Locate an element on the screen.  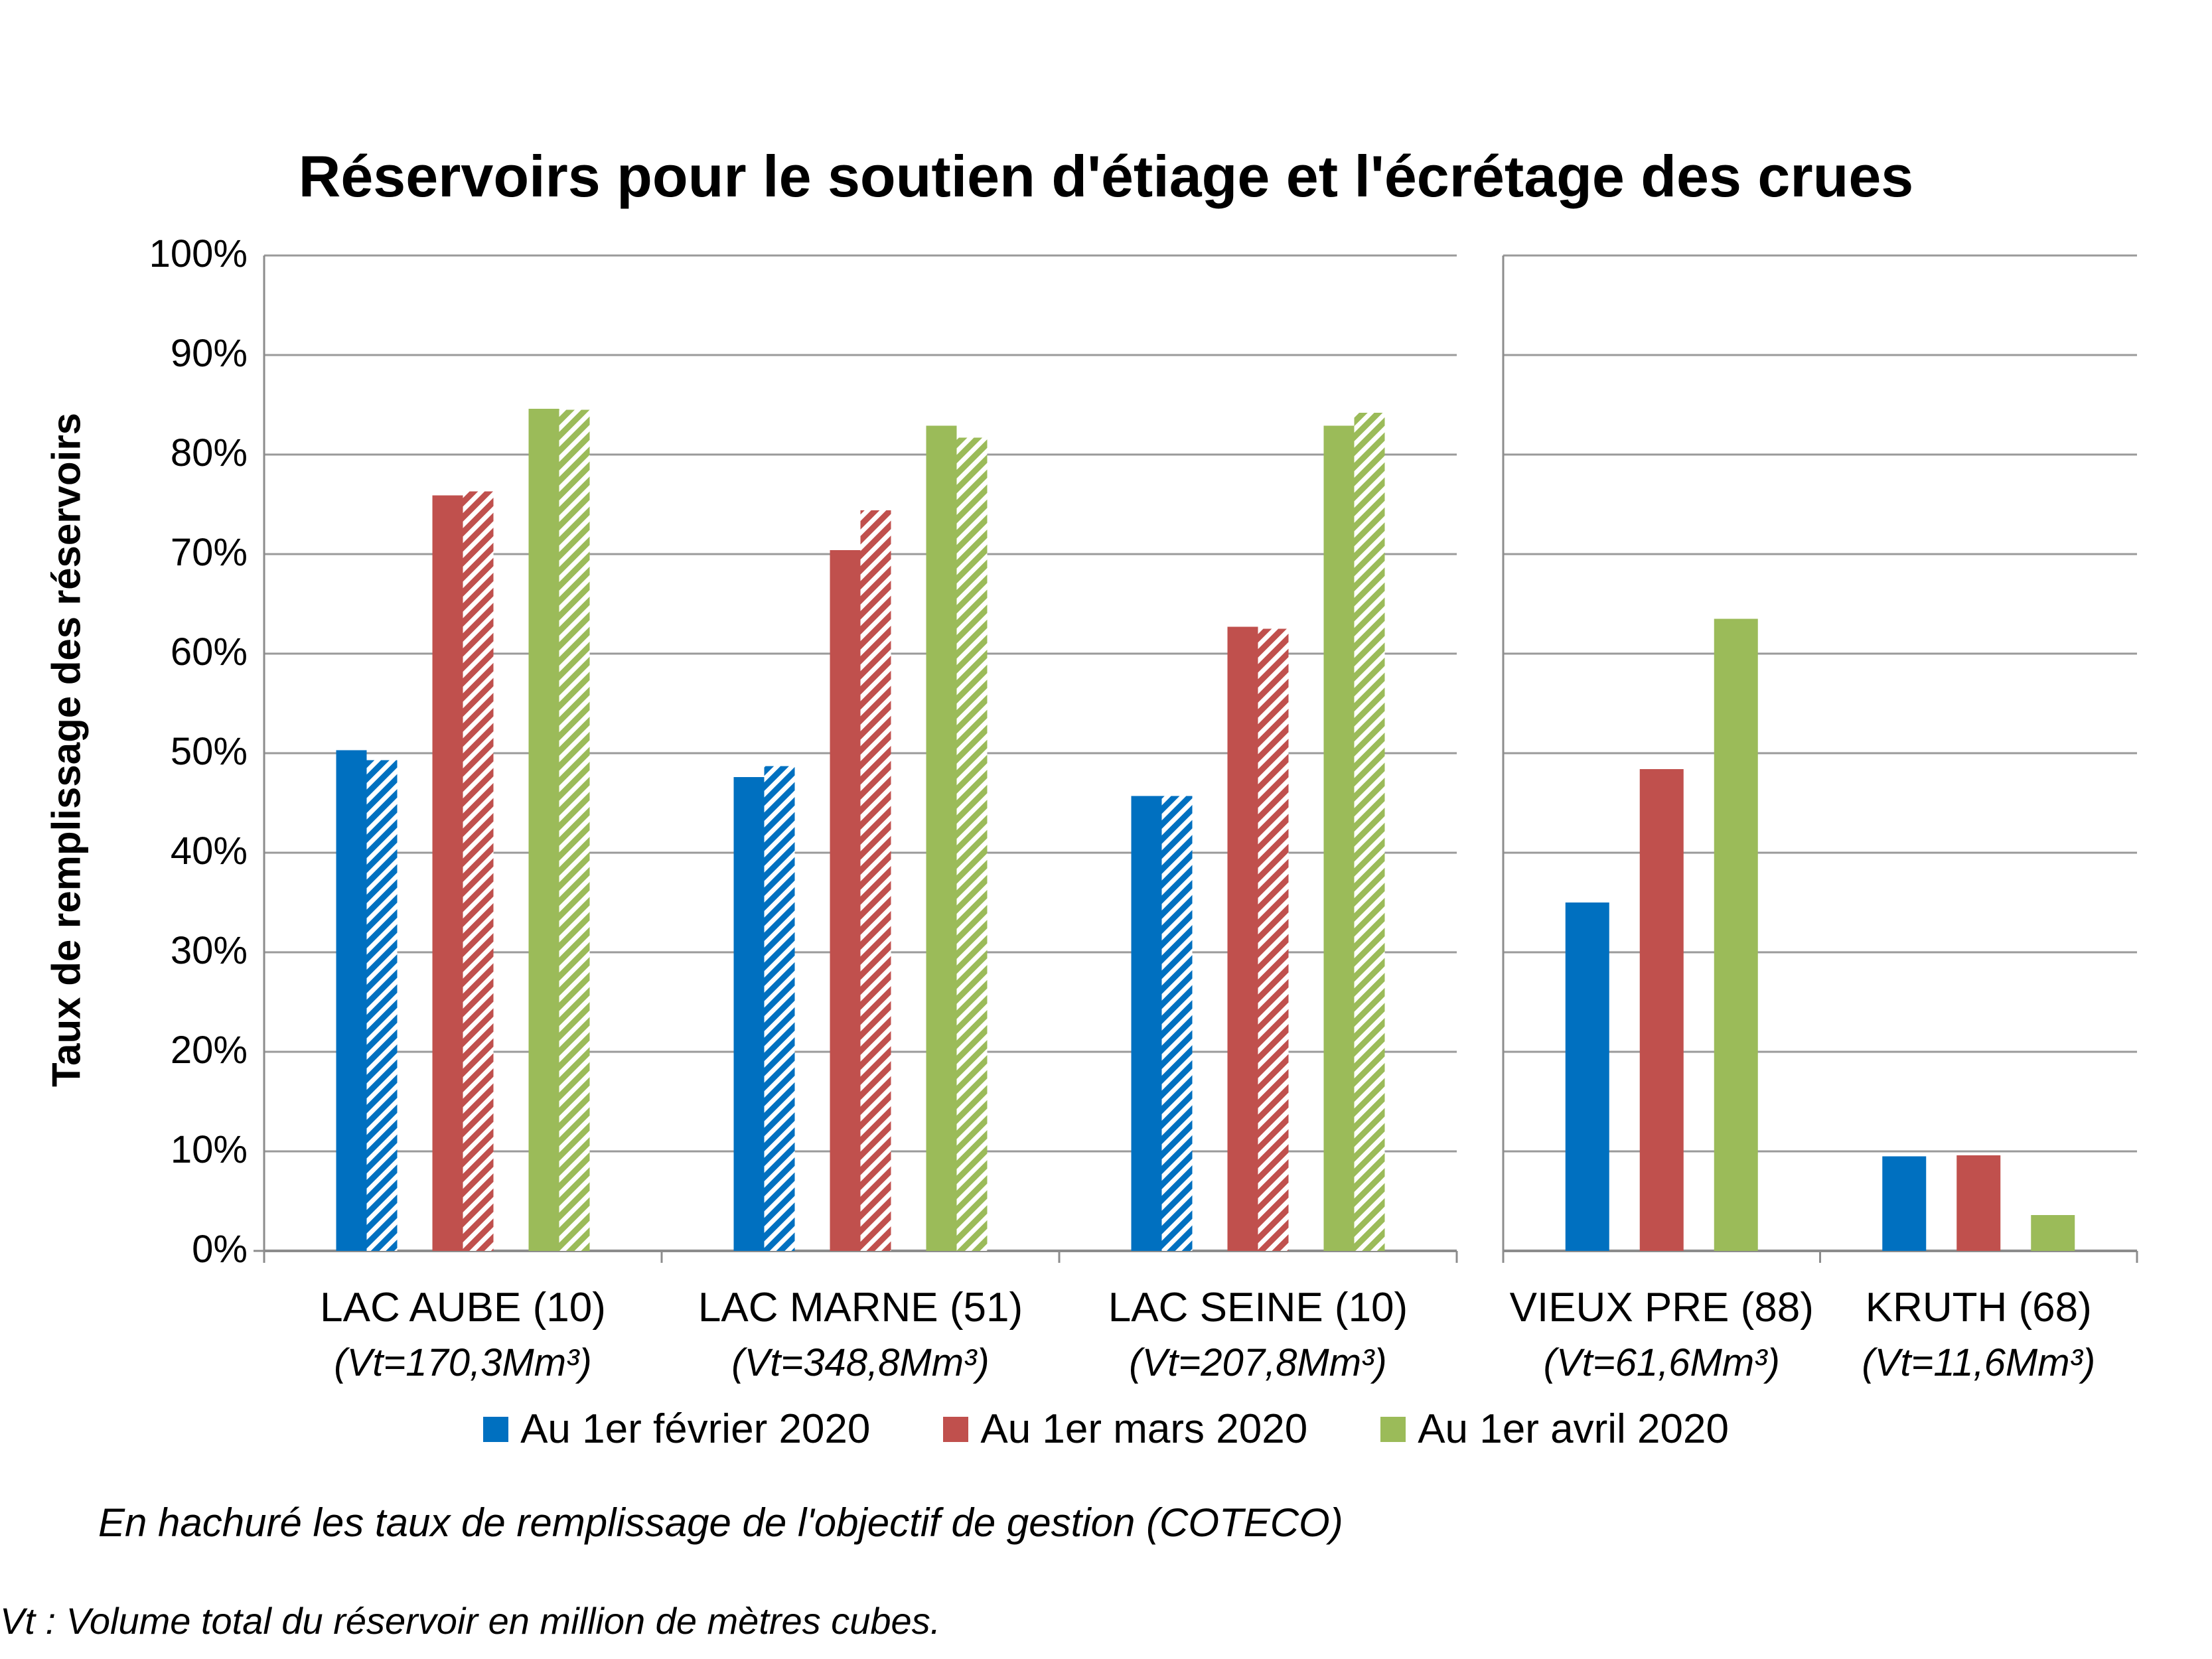
legend-label: Au 1er avril 2020 is located at coordinates (1574, 1429).